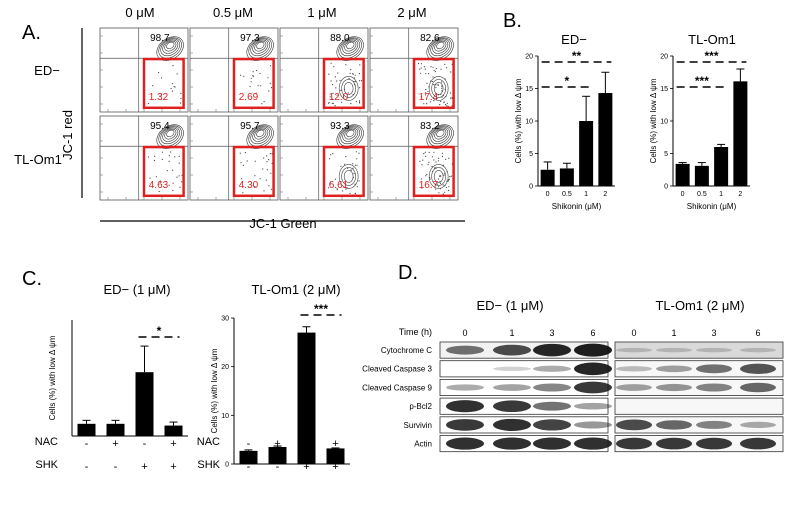 This screenshot has width=793, height=515. What do you see at coordinates (518, 120) in the screenshot?
I see `y-axis-label: Cells (%) with low Δ ψm` at bounding box center [518, 120].